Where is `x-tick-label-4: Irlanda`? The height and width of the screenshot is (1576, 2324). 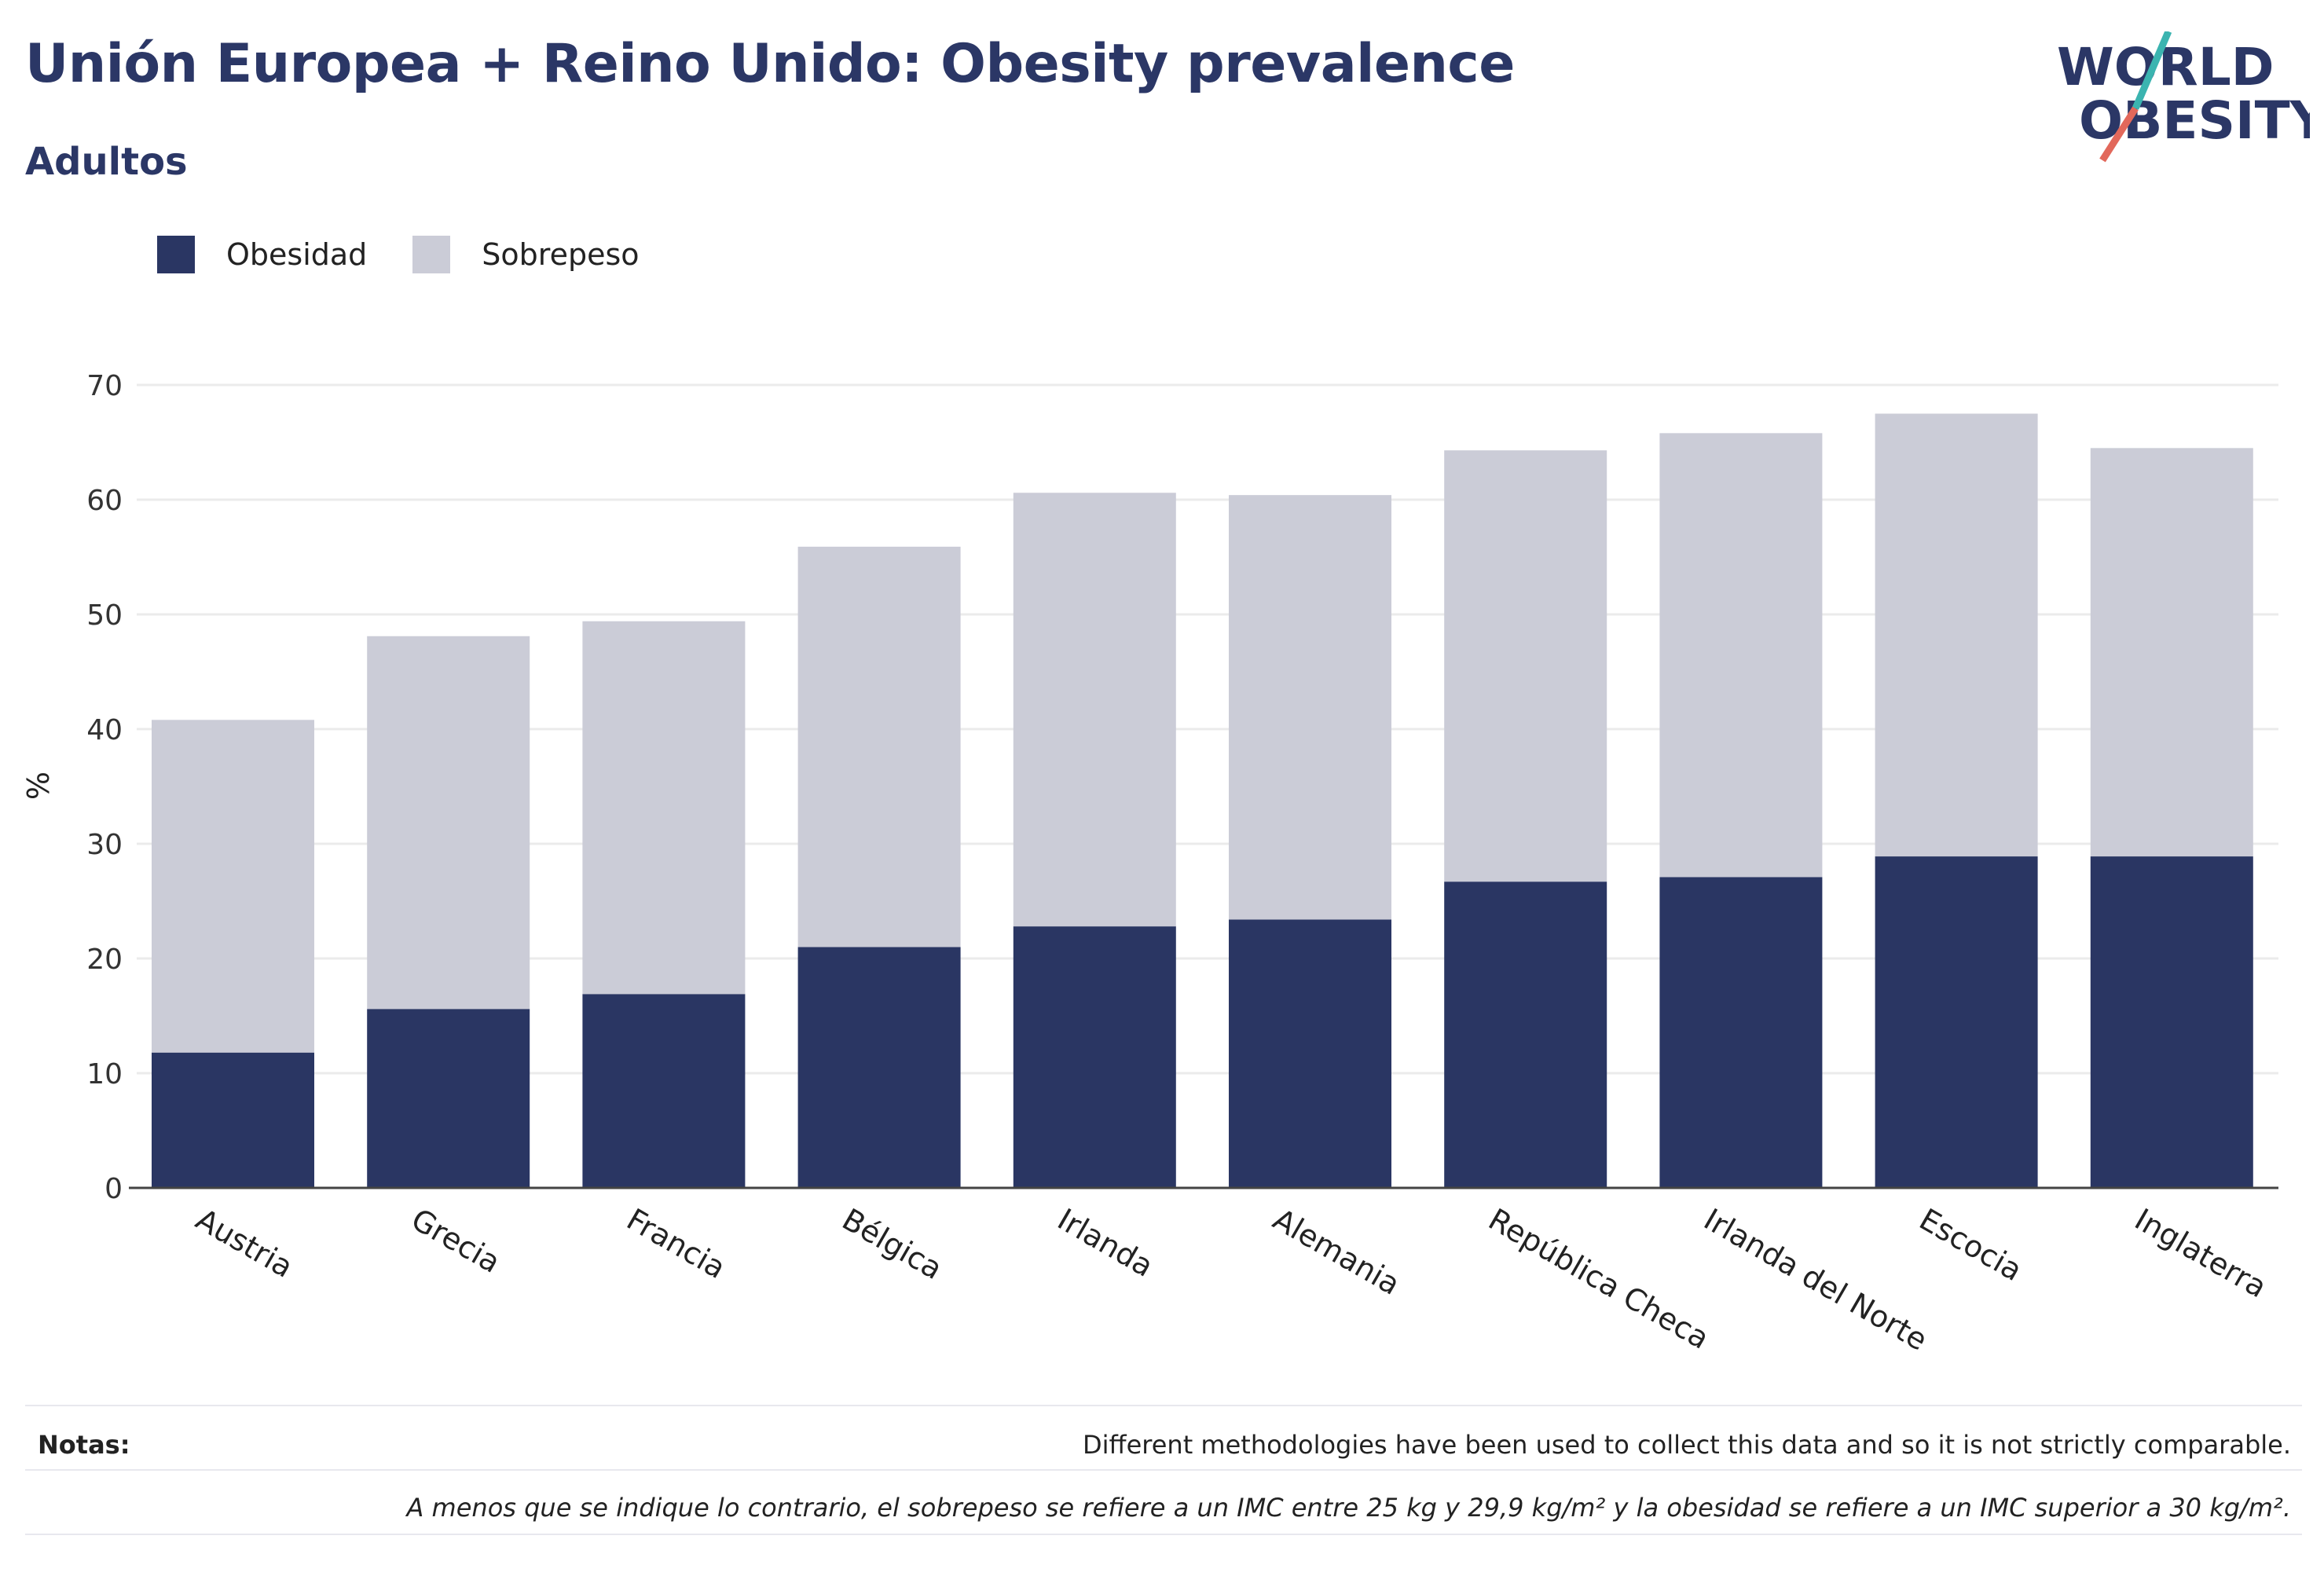 x-tick-label-4: Irlanda is located at coordinates (1105, 1243).